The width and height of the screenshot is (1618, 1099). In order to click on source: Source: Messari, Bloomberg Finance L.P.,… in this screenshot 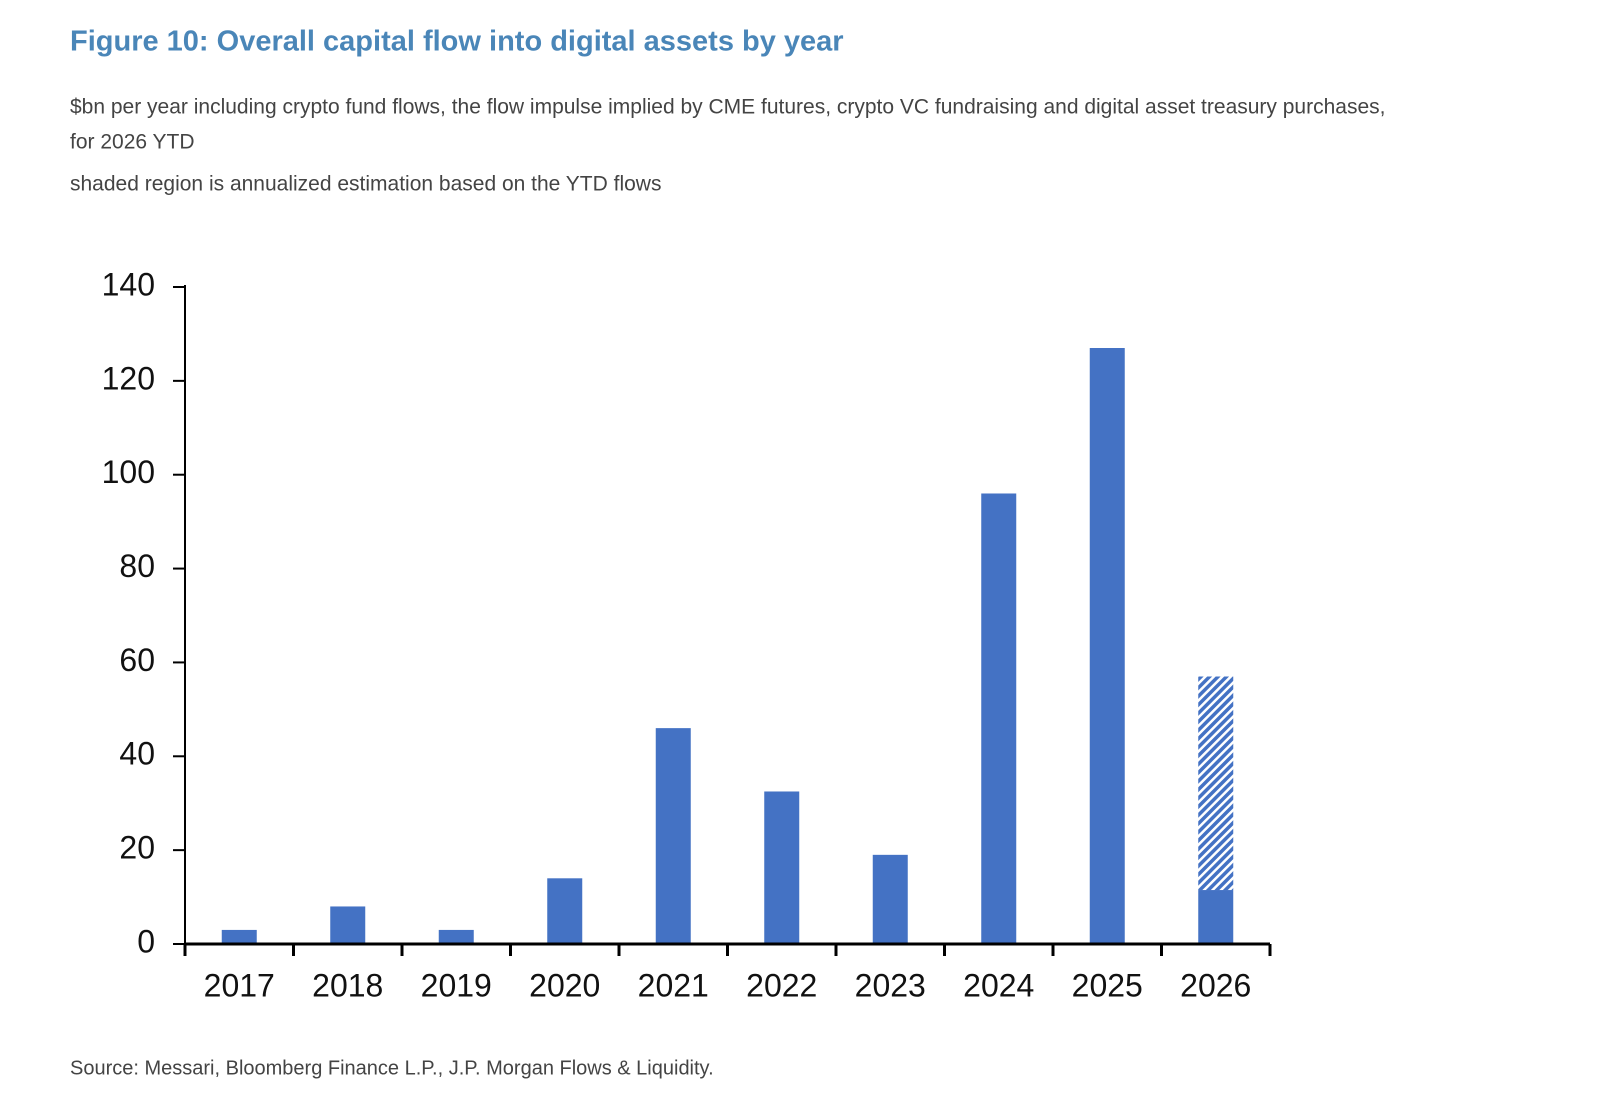, I will do `click(392, 1068)`.